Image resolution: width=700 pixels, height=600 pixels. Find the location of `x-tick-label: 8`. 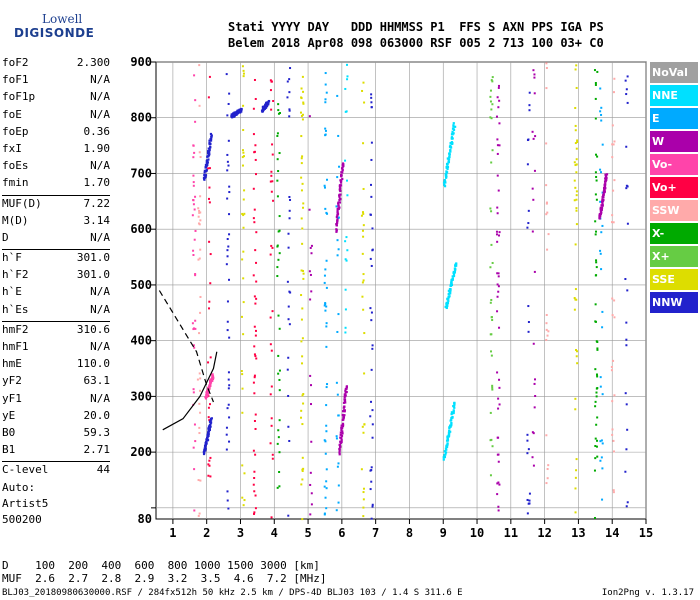

x-tick-label: 8 is located at coordinates (409, 533).